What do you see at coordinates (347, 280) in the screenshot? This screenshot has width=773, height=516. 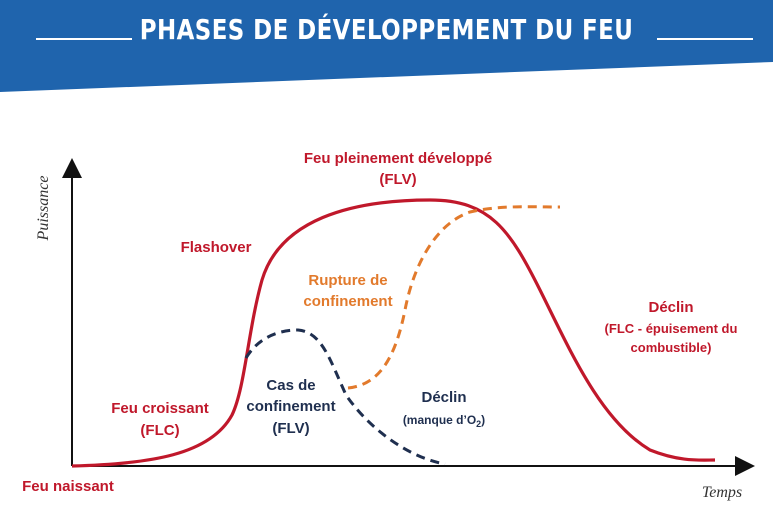 I see `label-confinement-break: Rupture de` at bounding box center [347, 280].